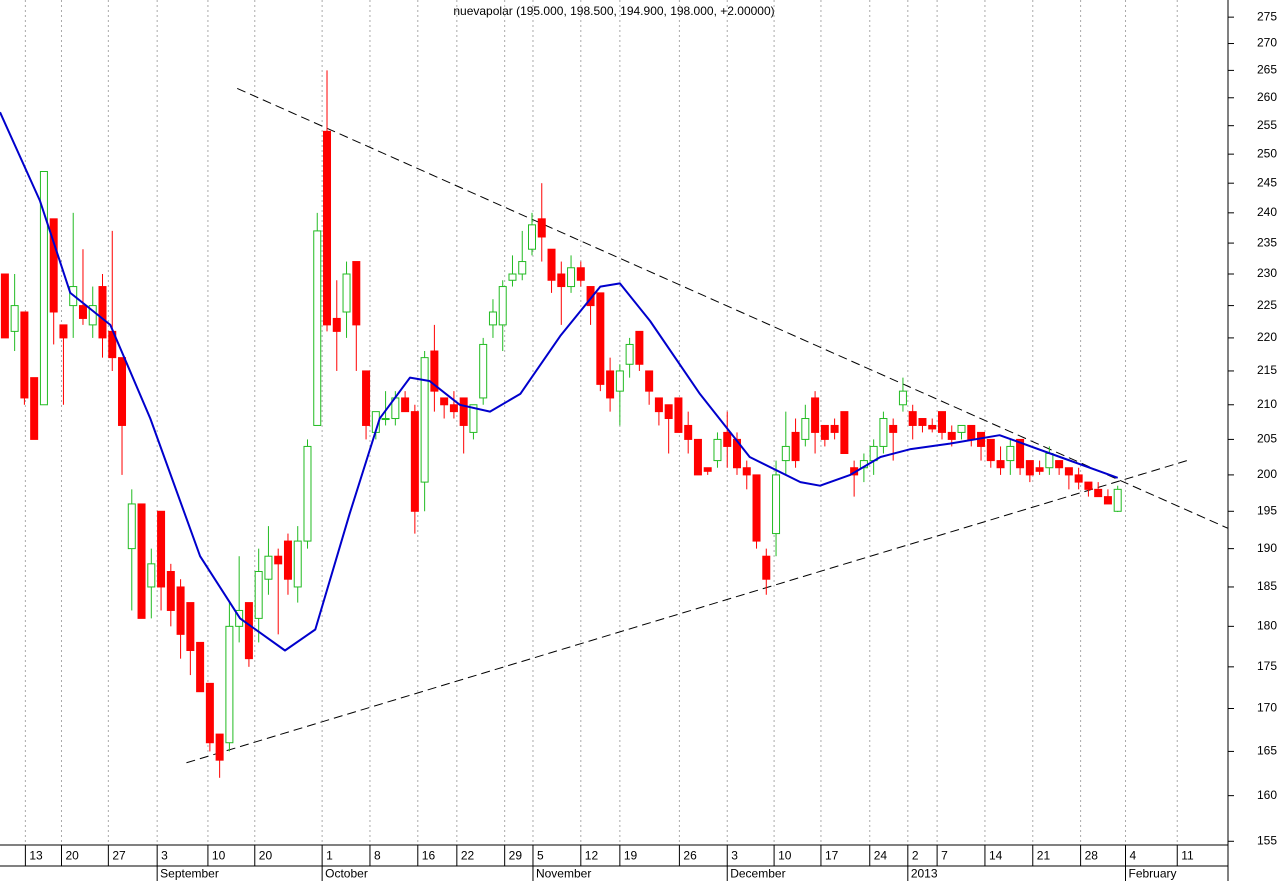  I want to click on x-tick-label: 11, so click(1187, 856).